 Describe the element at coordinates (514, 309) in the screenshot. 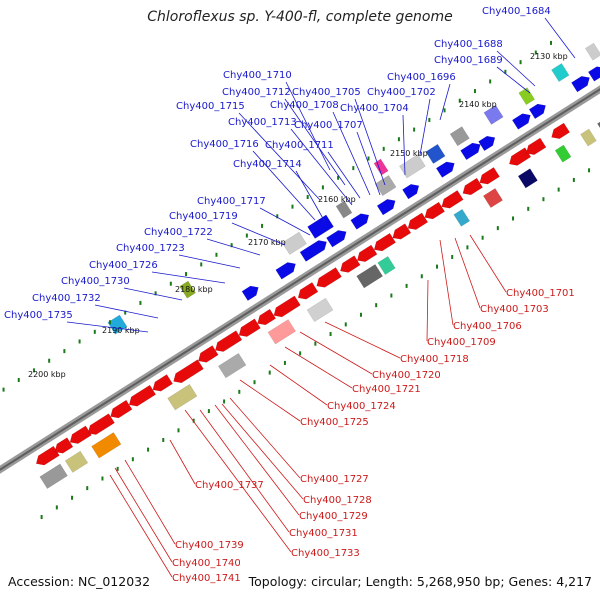

I see `label-reverse-chy400_1703: Chy400_1703` at that location.